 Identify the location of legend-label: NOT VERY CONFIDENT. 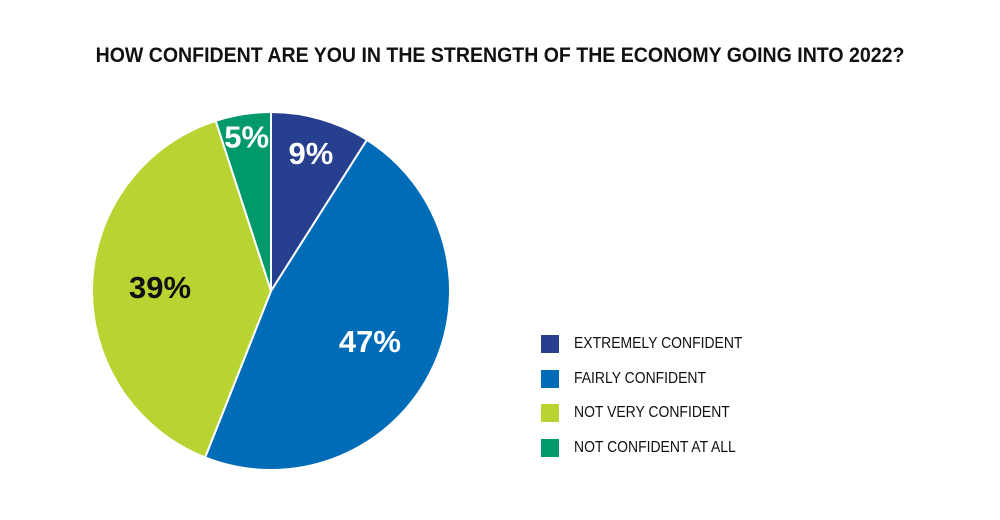
(652, 412).